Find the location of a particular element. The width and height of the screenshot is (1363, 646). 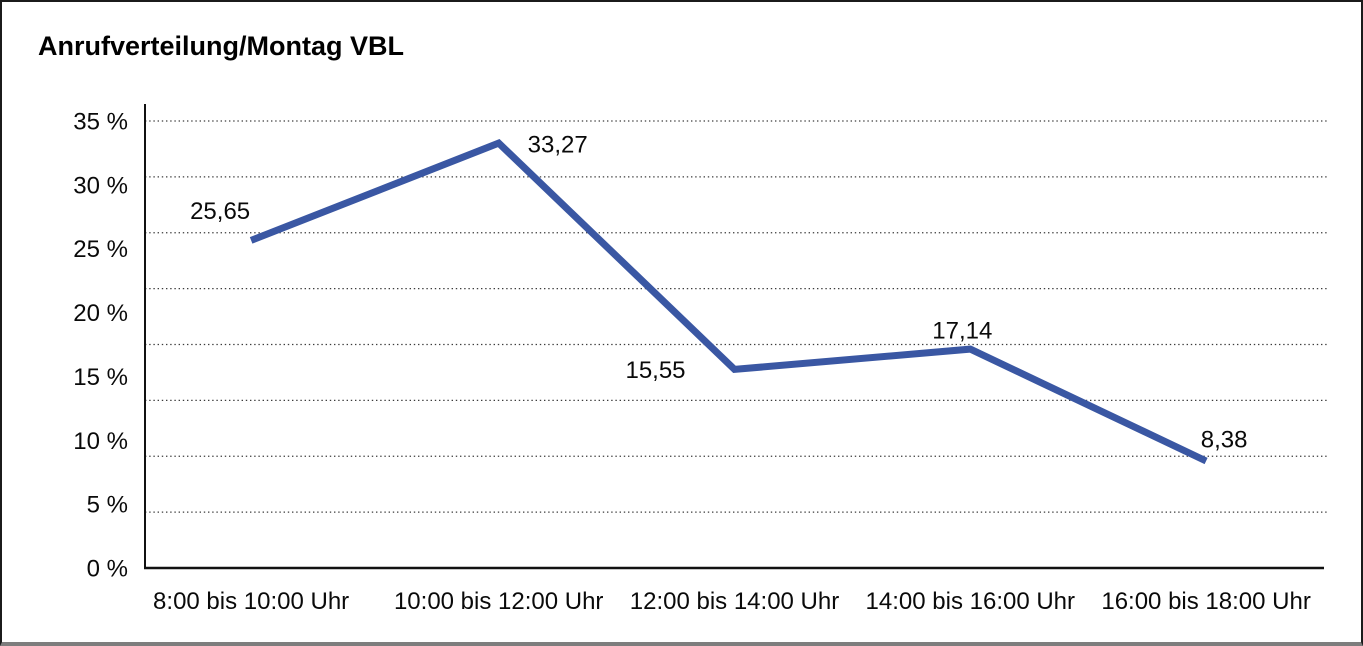

x-tick-label: 16:00 bis 18:00 Uhr is located at coordinates (1205, 601).